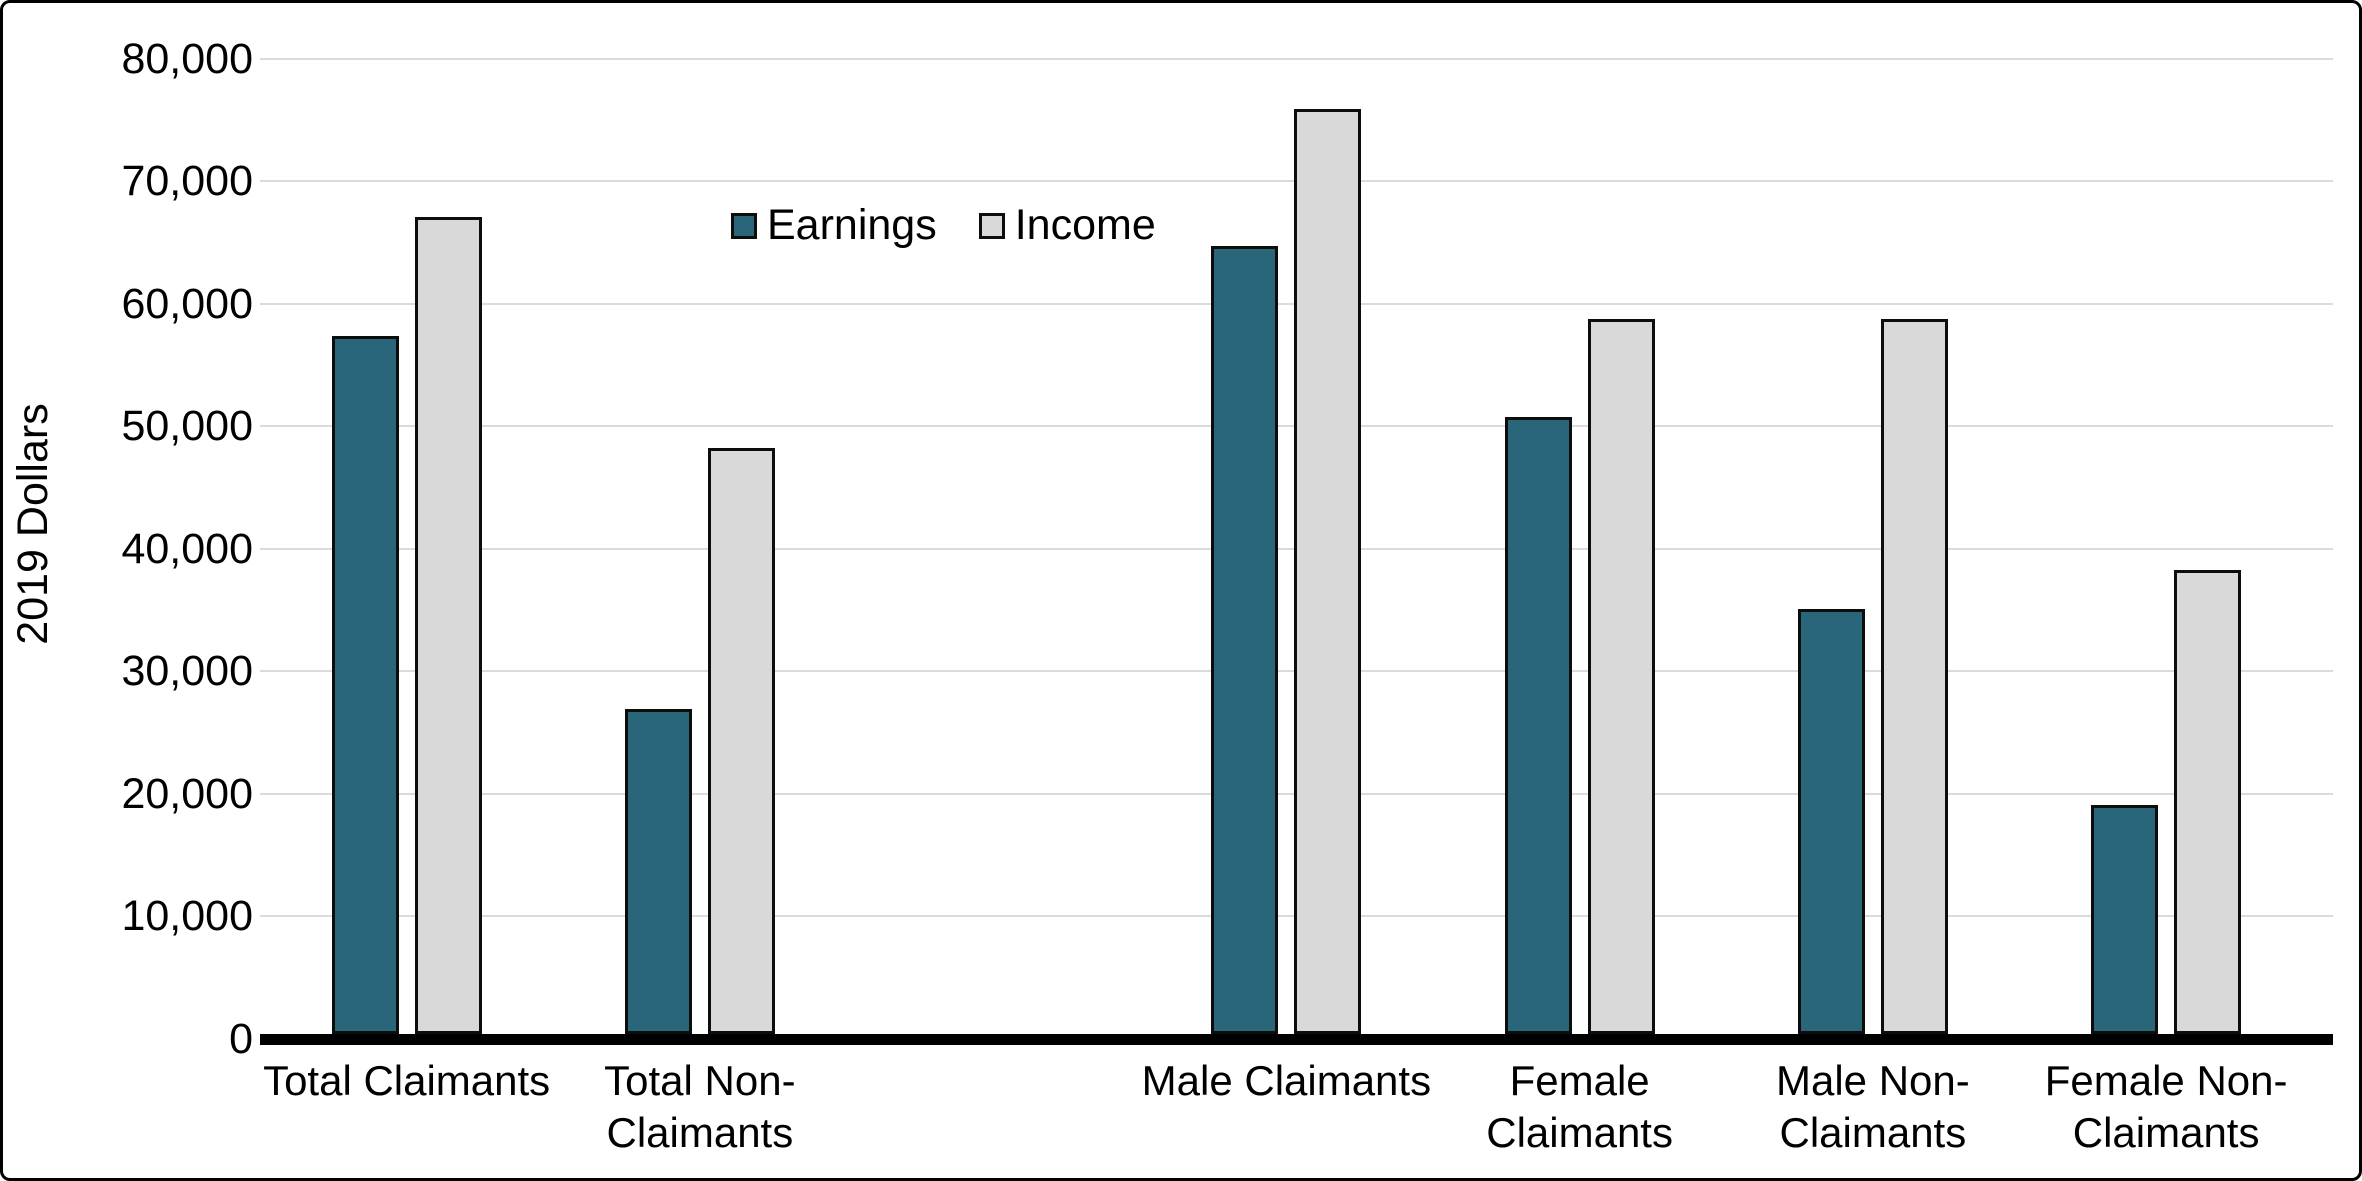 The width and height of the screenshot is (2362, 1181). What do you see at coordinates (1286, 1080) in the screenshot?
I see `x-label-male-claimants: Male Claimants` at bounding box center [1286, 1080].